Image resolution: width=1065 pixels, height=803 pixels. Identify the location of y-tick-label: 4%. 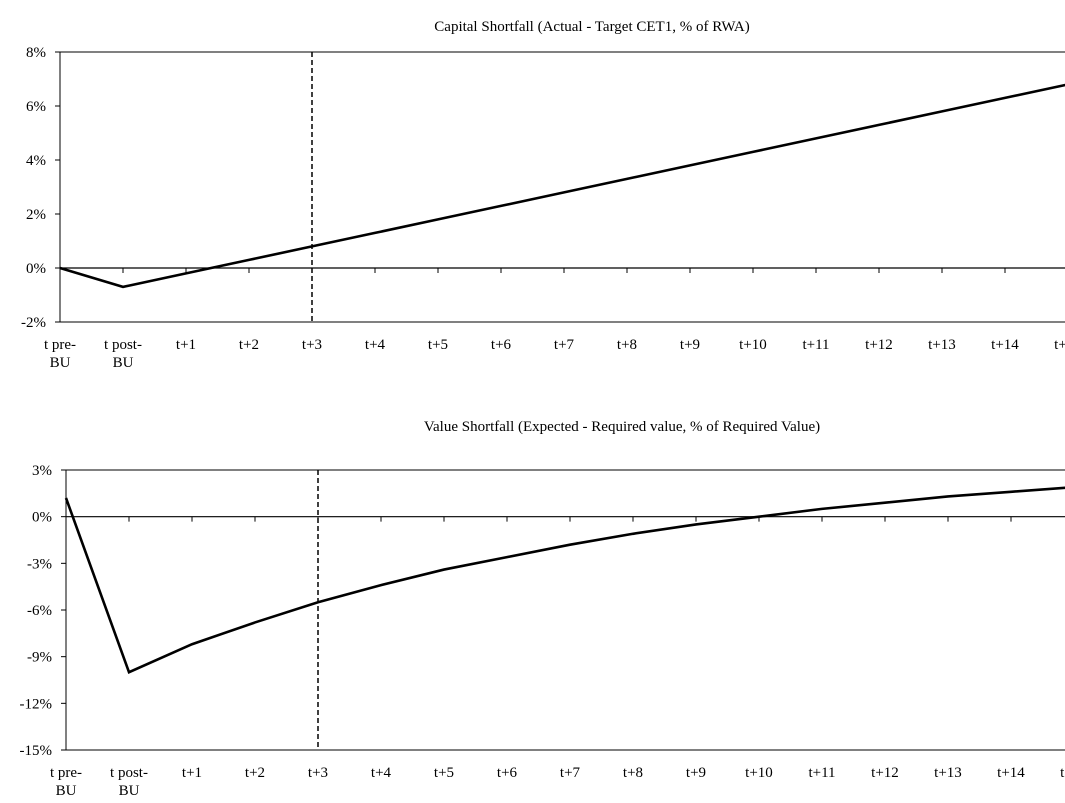
(36, 161).